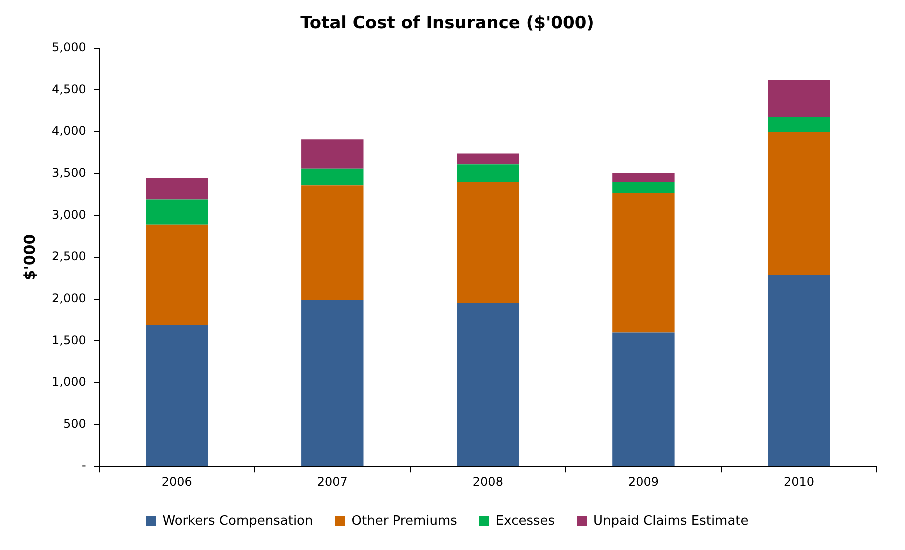  What do you see at coordinates (69, 89) in the screenshot?
I see `y-tick-label: 4,500` at bounding box center [69, 89].